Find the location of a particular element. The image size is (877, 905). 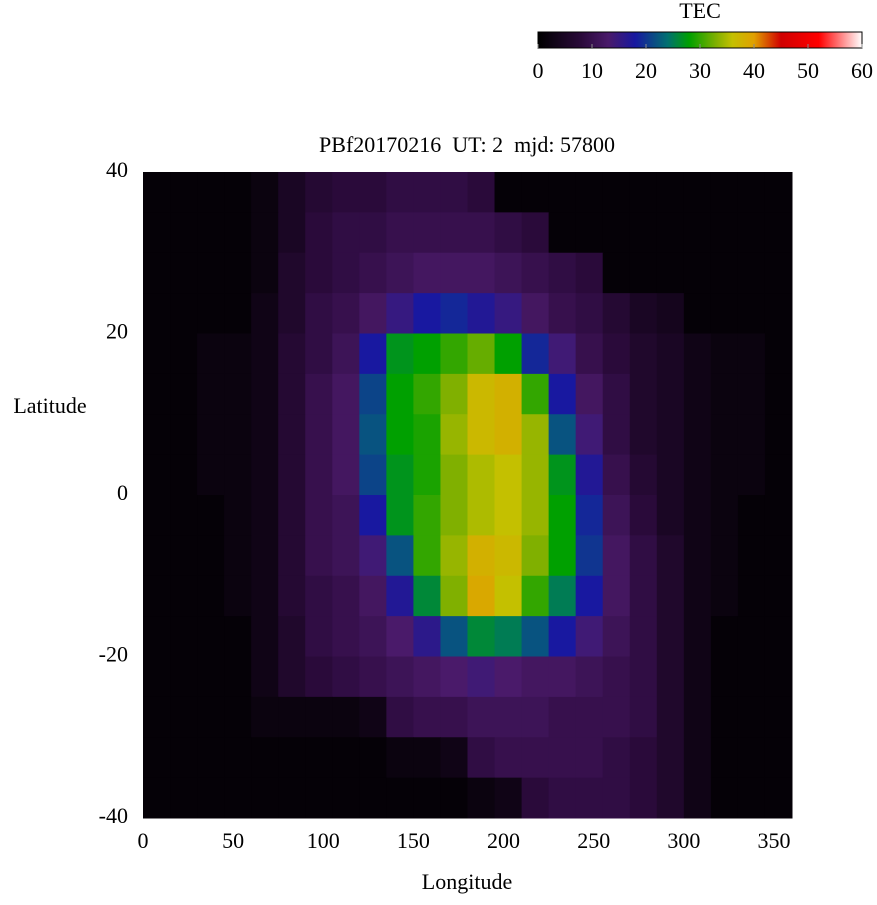

x-tick-label: 350 is located at coordinates (773, 840).